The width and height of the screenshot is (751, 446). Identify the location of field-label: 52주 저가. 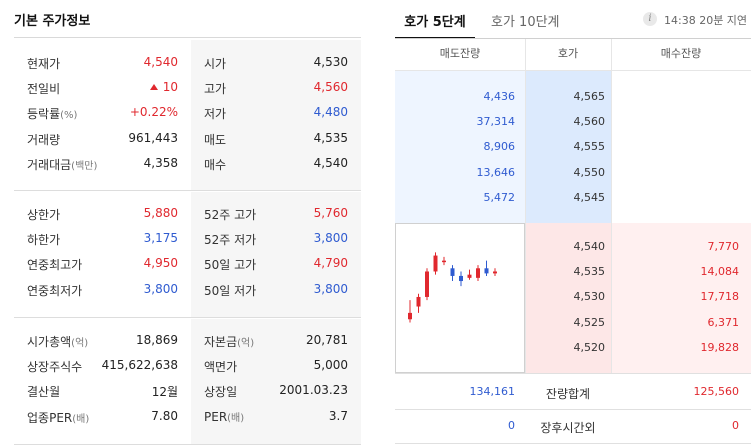
(230, 240).